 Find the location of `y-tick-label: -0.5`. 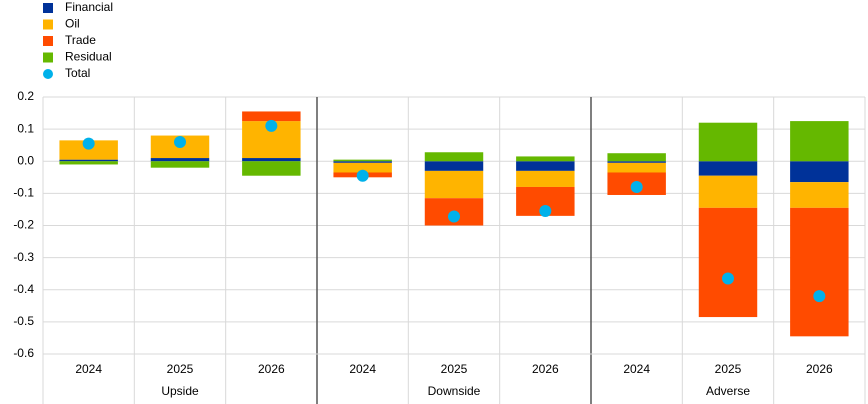

y-tick-label: -0.5 is located at coordinates (23, 321).